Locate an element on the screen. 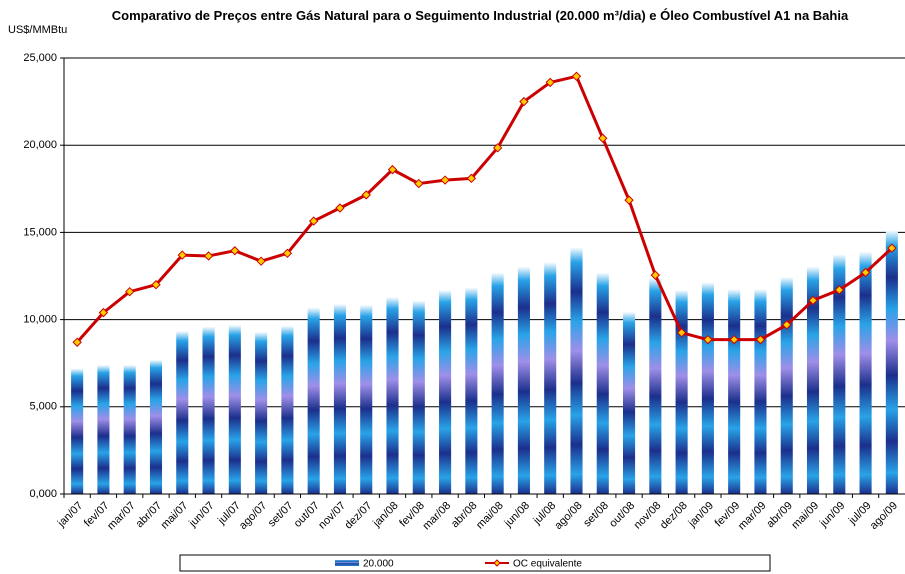  x-tick-label: jun/09 is located at coordinates (832, 515).